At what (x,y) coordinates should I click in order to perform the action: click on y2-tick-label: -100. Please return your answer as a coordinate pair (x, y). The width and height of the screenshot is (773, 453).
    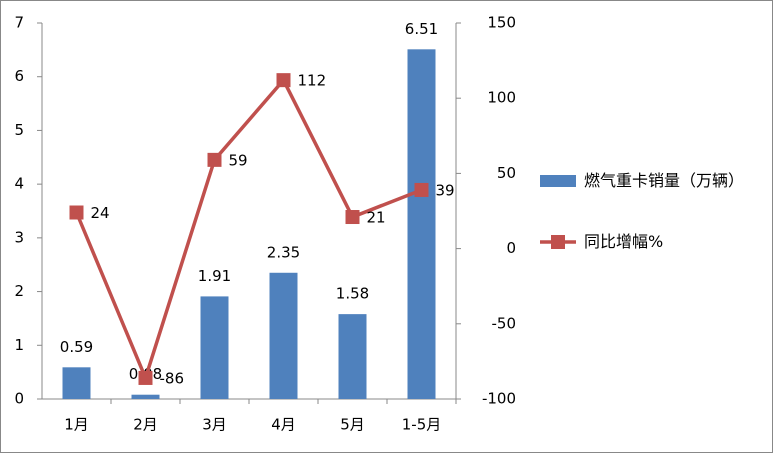
    Looking at the image, I should click on (499, 399).